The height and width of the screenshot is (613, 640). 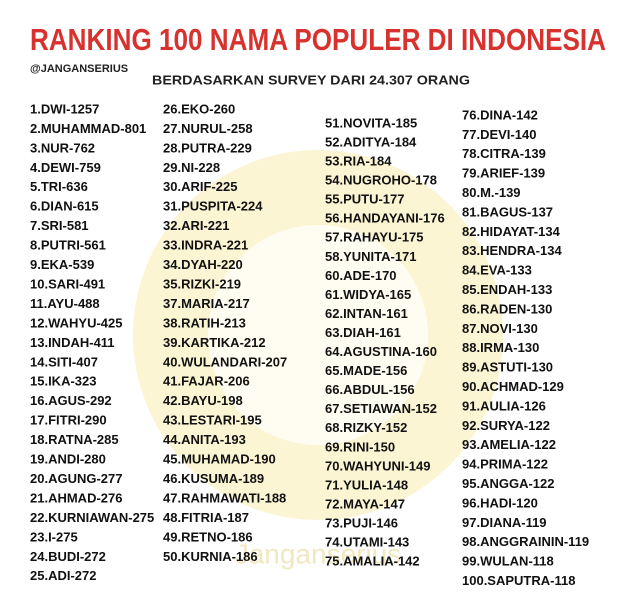 What do you see at coordinates (506, 425) in the screenshot?
I see `name-entry: 92.SURYA-122` at bounding box center [506, 425].